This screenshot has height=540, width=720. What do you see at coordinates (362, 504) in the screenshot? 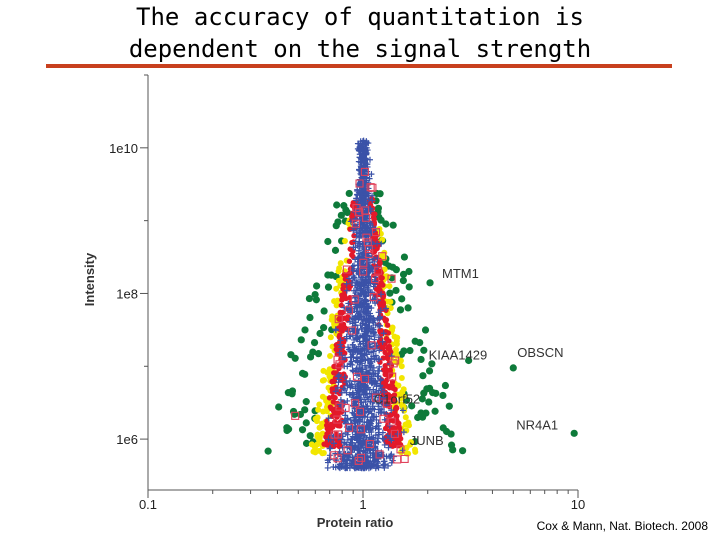
I see `x-tick-label: 1` at bounding box center [362, 504].